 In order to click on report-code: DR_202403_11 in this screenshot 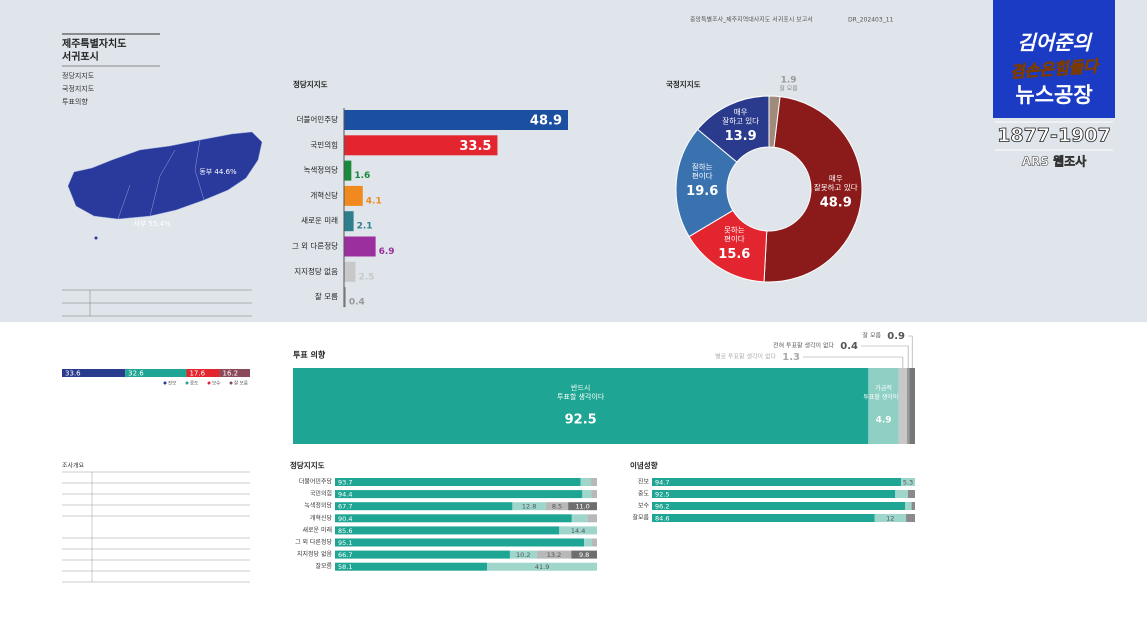, I will do `click(871, 20)`.